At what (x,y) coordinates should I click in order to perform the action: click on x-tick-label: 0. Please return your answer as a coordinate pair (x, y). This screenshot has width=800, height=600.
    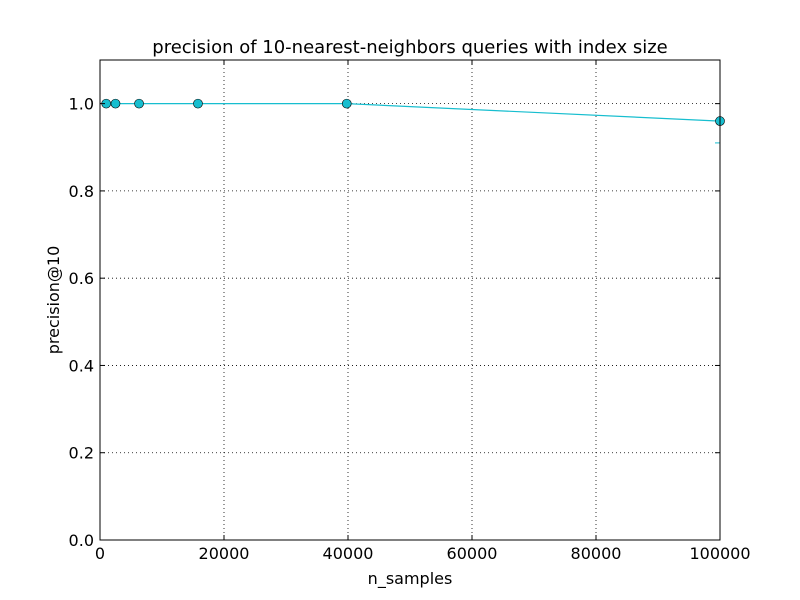
    Looking at the image, I should click on (100, 553).